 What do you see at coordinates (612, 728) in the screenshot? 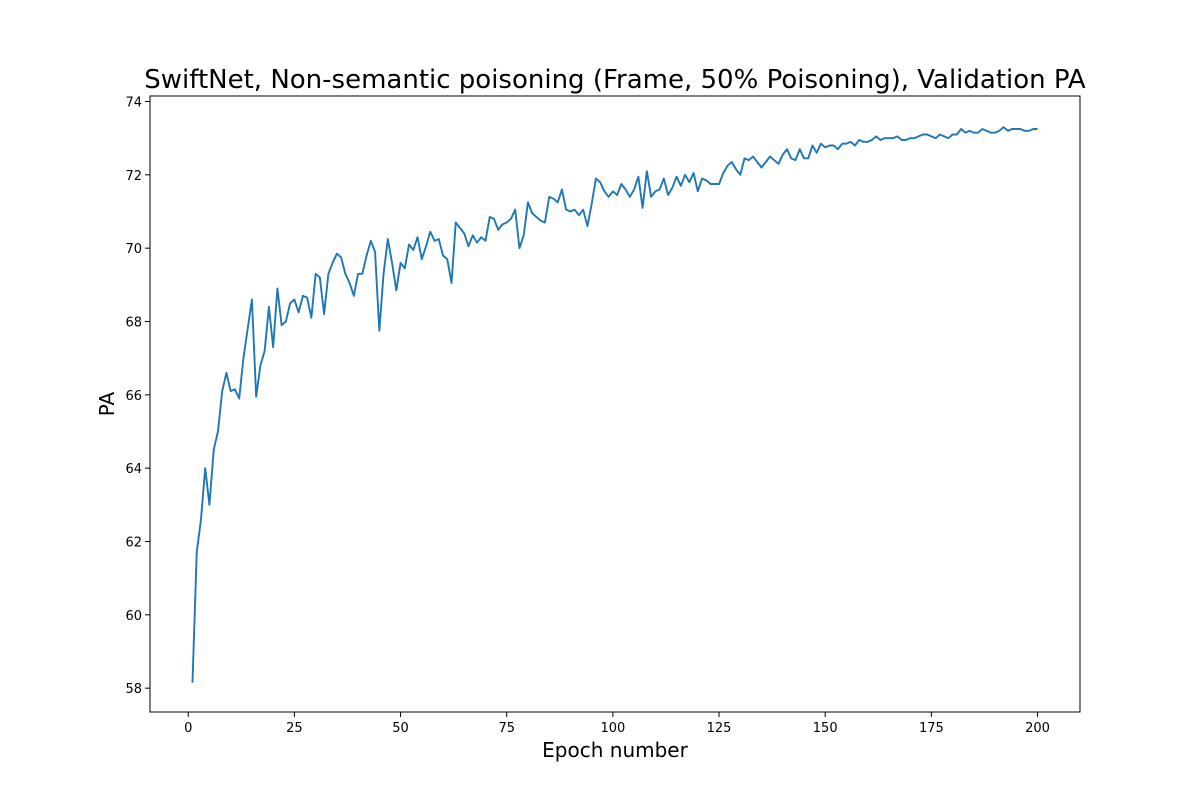
I see `x-tick-label: 100` at bounding box center [612, 728].